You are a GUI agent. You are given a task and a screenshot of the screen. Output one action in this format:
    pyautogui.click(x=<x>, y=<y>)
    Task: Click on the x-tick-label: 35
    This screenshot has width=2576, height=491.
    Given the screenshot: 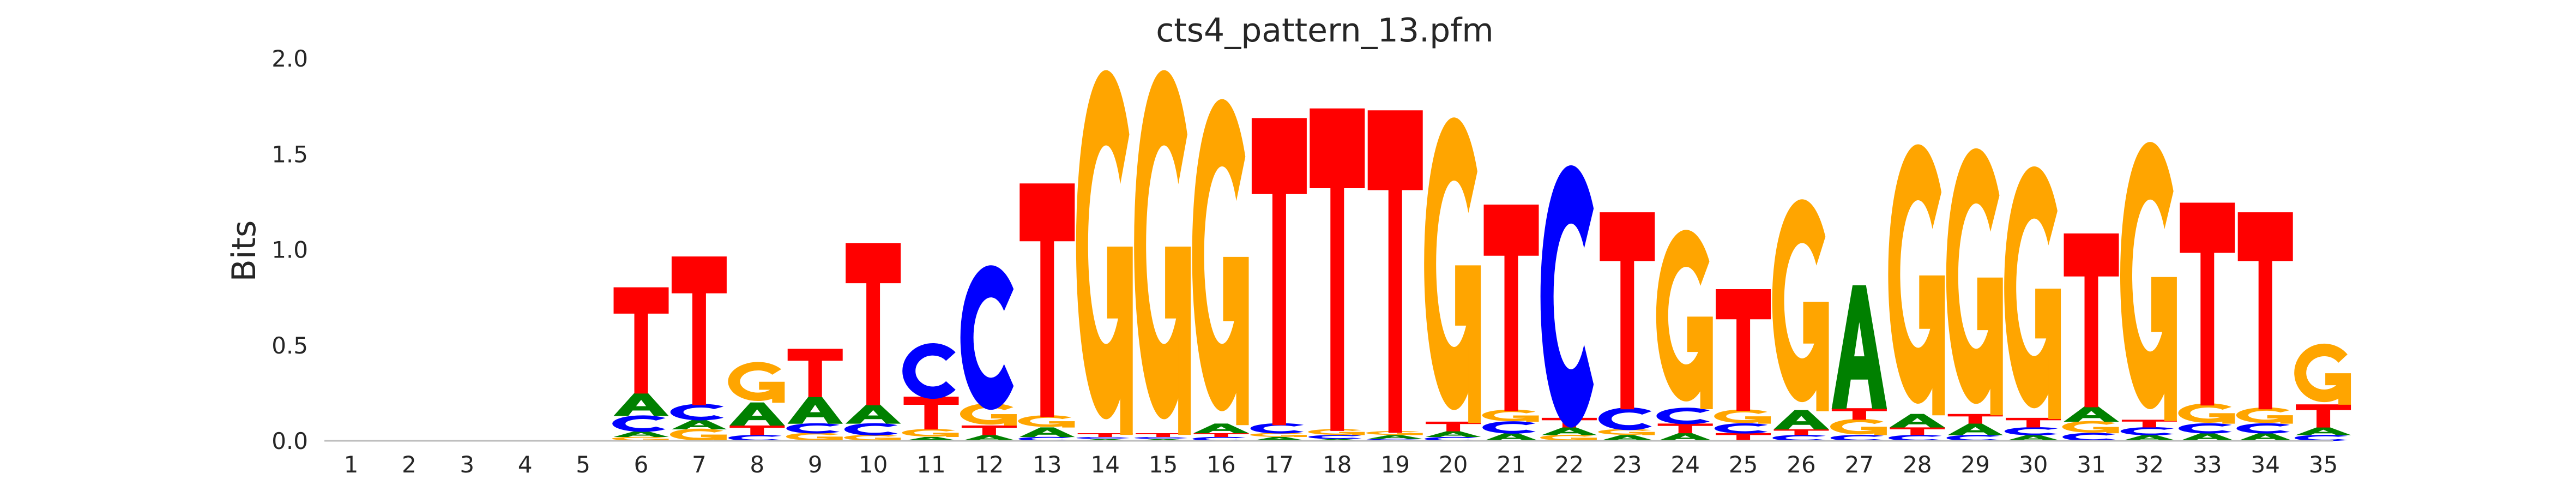 What is the action you would take?
    pyautogui.click(x=2324, y=464)
    